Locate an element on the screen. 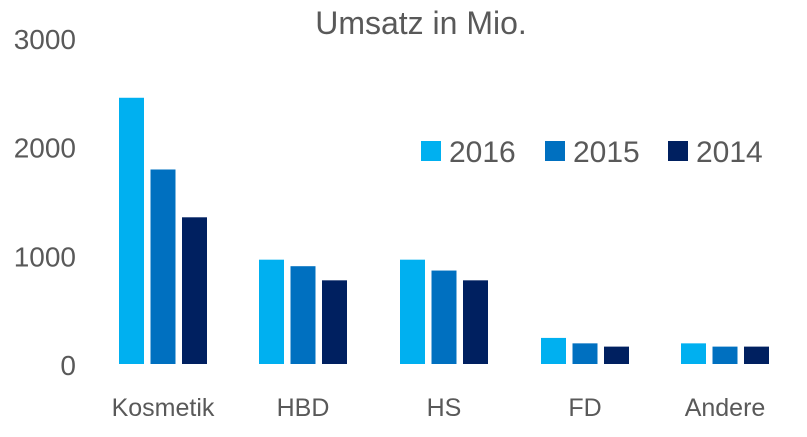 This screenshot has height=437, width=807. bar-andere-2014 is located at coordinates (756, 355).